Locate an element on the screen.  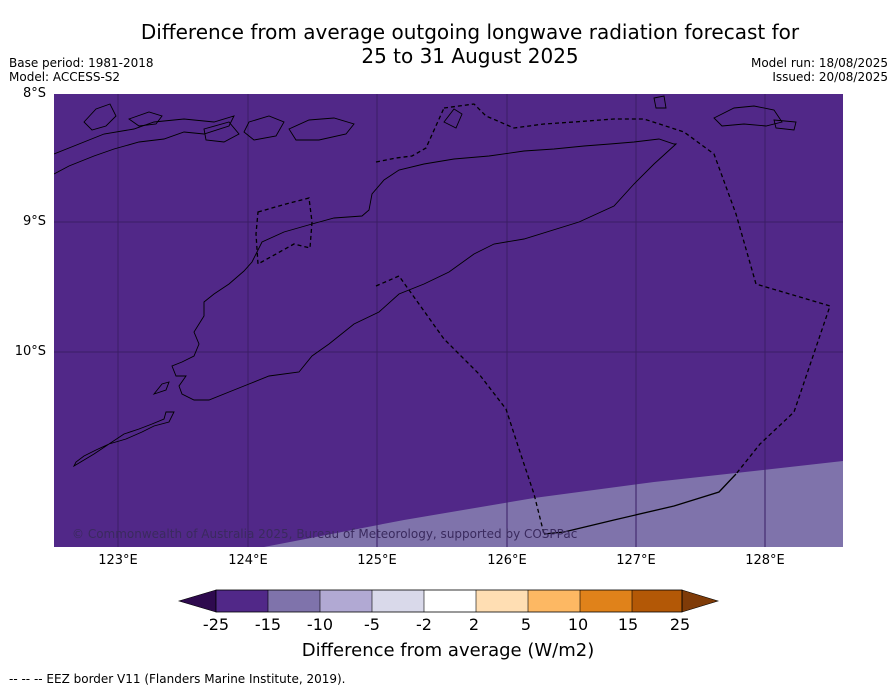
pantar-coast is located at coordinates (264, 128).